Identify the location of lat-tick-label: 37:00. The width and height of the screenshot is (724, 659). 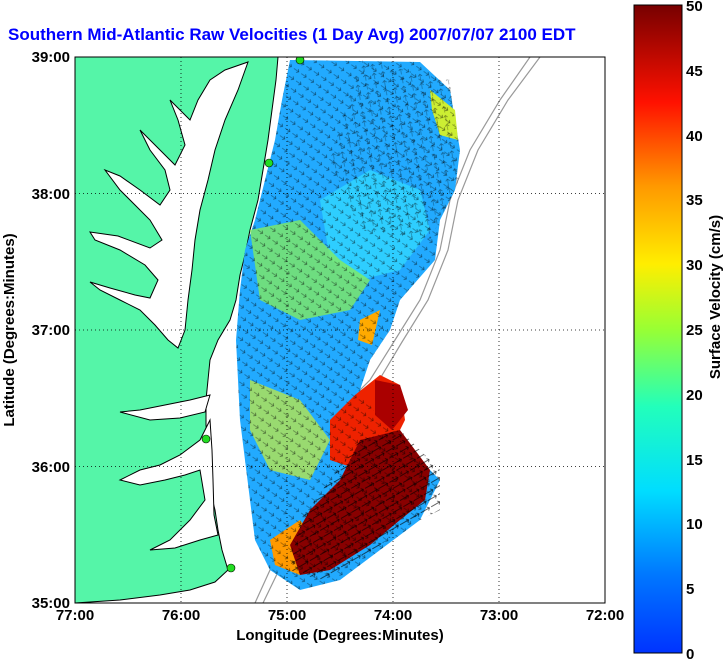
(51, 330).